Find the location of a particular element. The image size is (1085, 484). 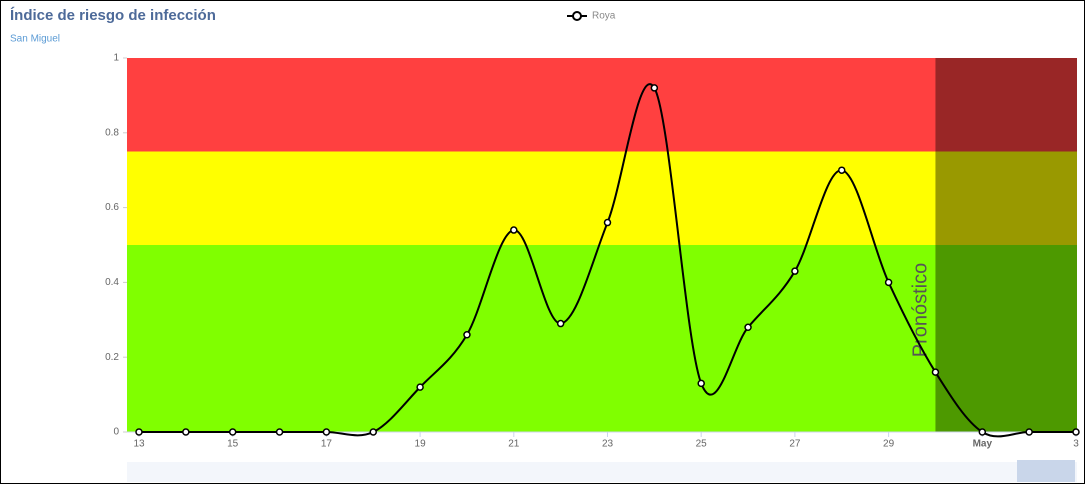

legend-marker is located at coordinates (577, 16).